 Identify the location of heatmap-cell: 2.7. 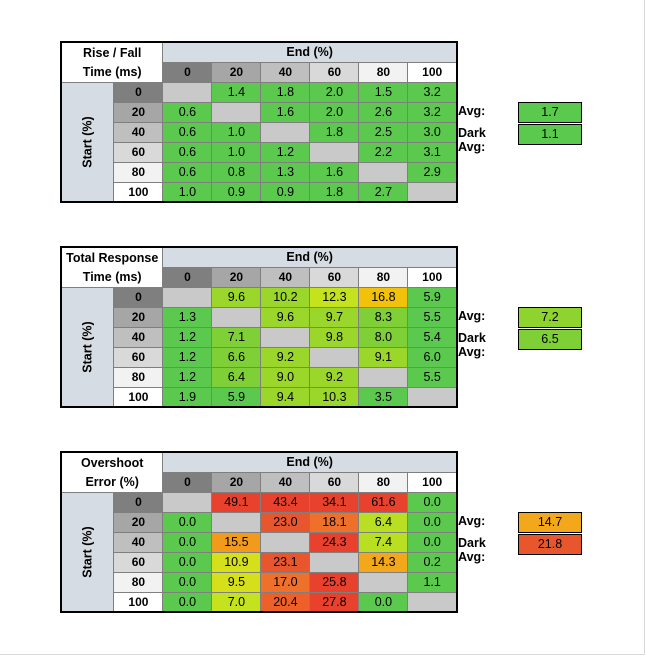
(383, 192).